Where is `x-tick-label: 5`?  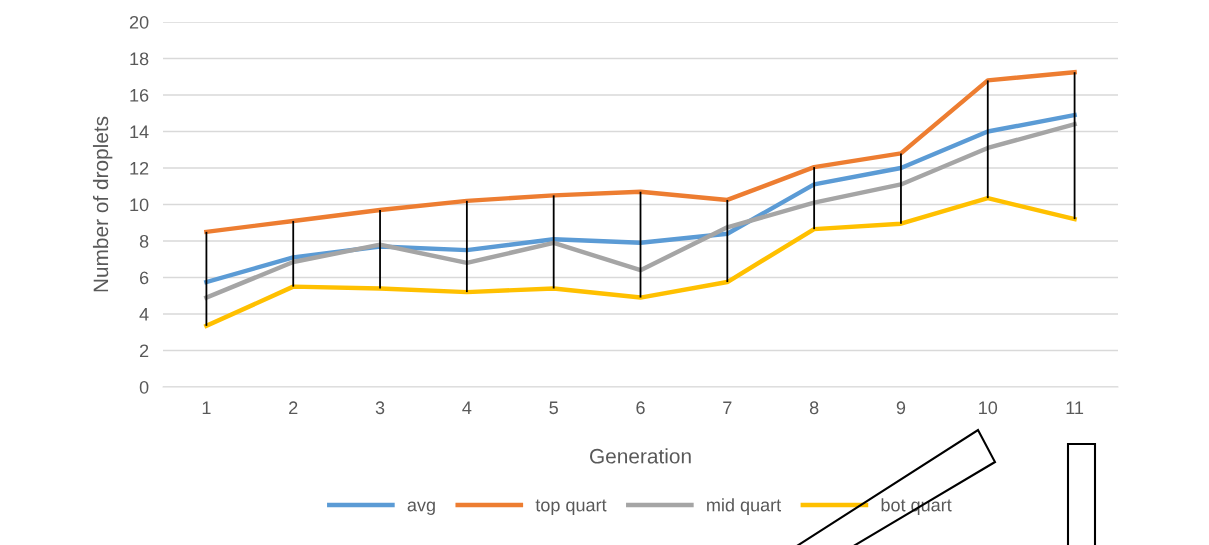 x-tick-label: 5 is located at coordinates (553, 408).